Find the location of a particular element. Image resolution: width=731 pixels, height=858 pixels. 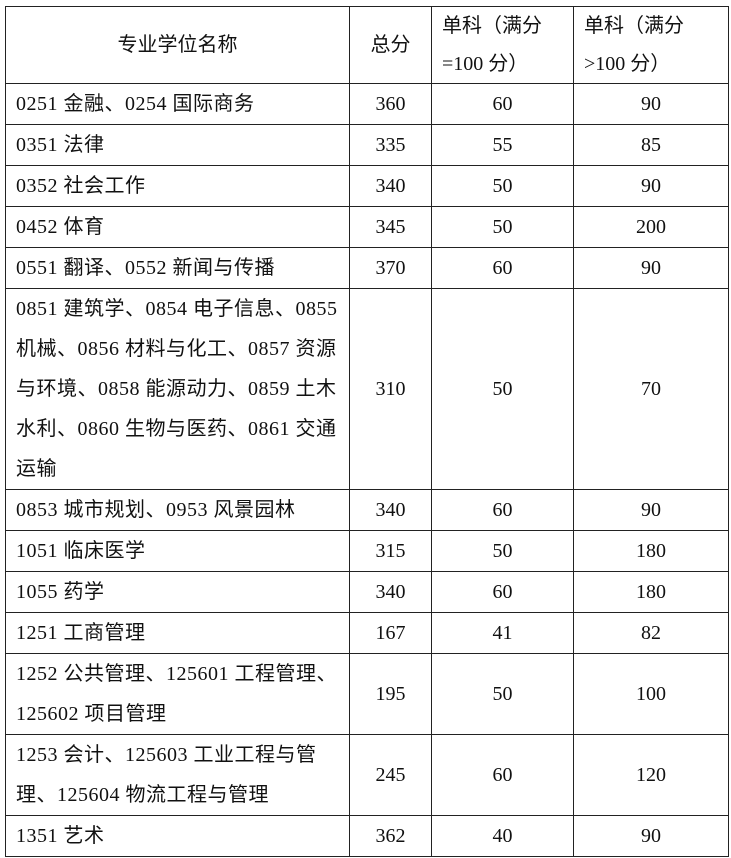

row-total: 245 is located at coordinates (390, 775).